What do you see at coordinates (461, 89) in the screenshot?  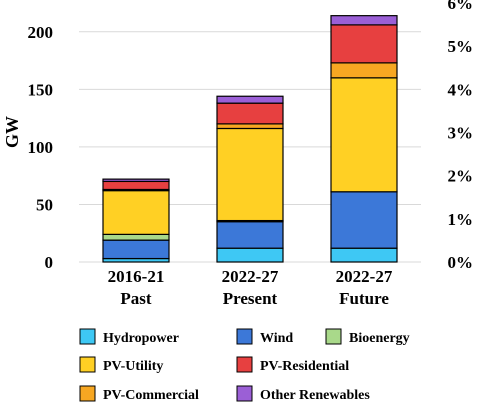 I see `y2-tick-label: 4%` at bounding box center [461, 89].